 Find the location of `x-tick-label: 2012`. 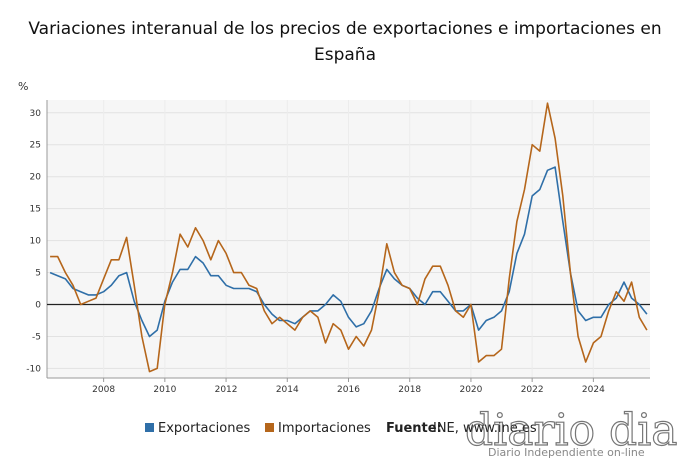

x-tick-label: 2012 is located at coordinates (226, 390).